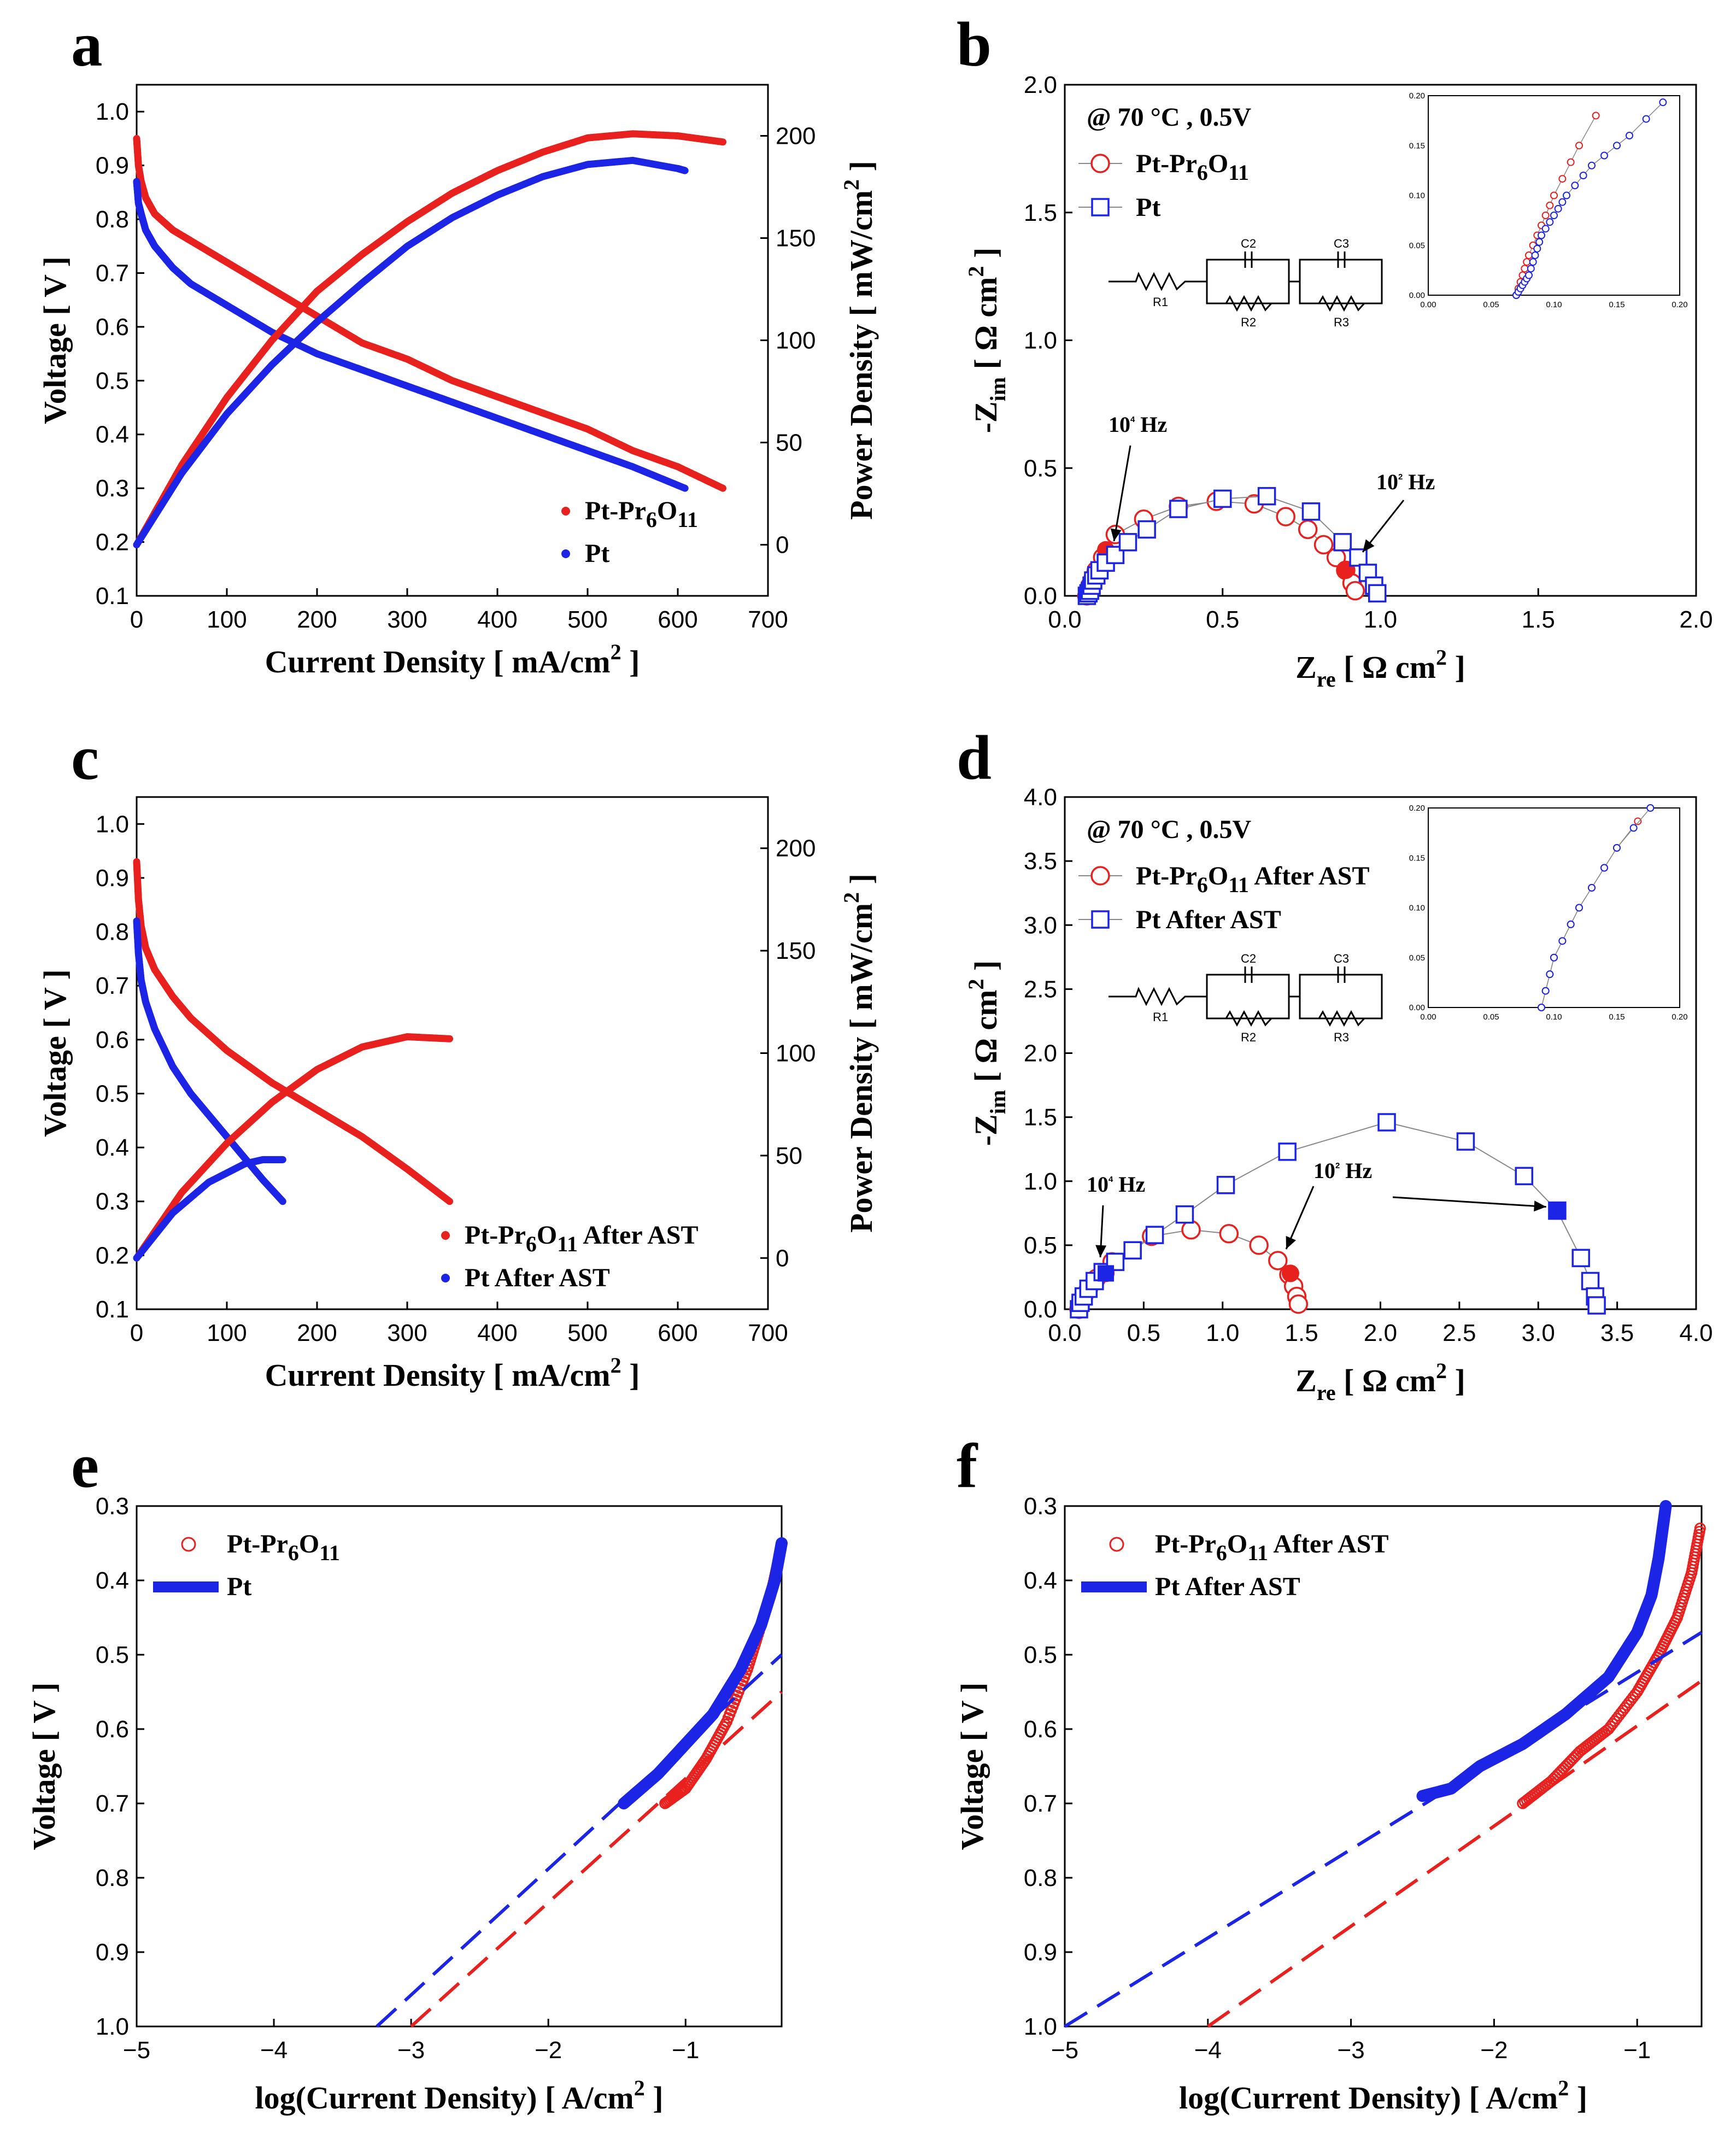  I want to click on x-tick-label: 0, so click(136, 1333).